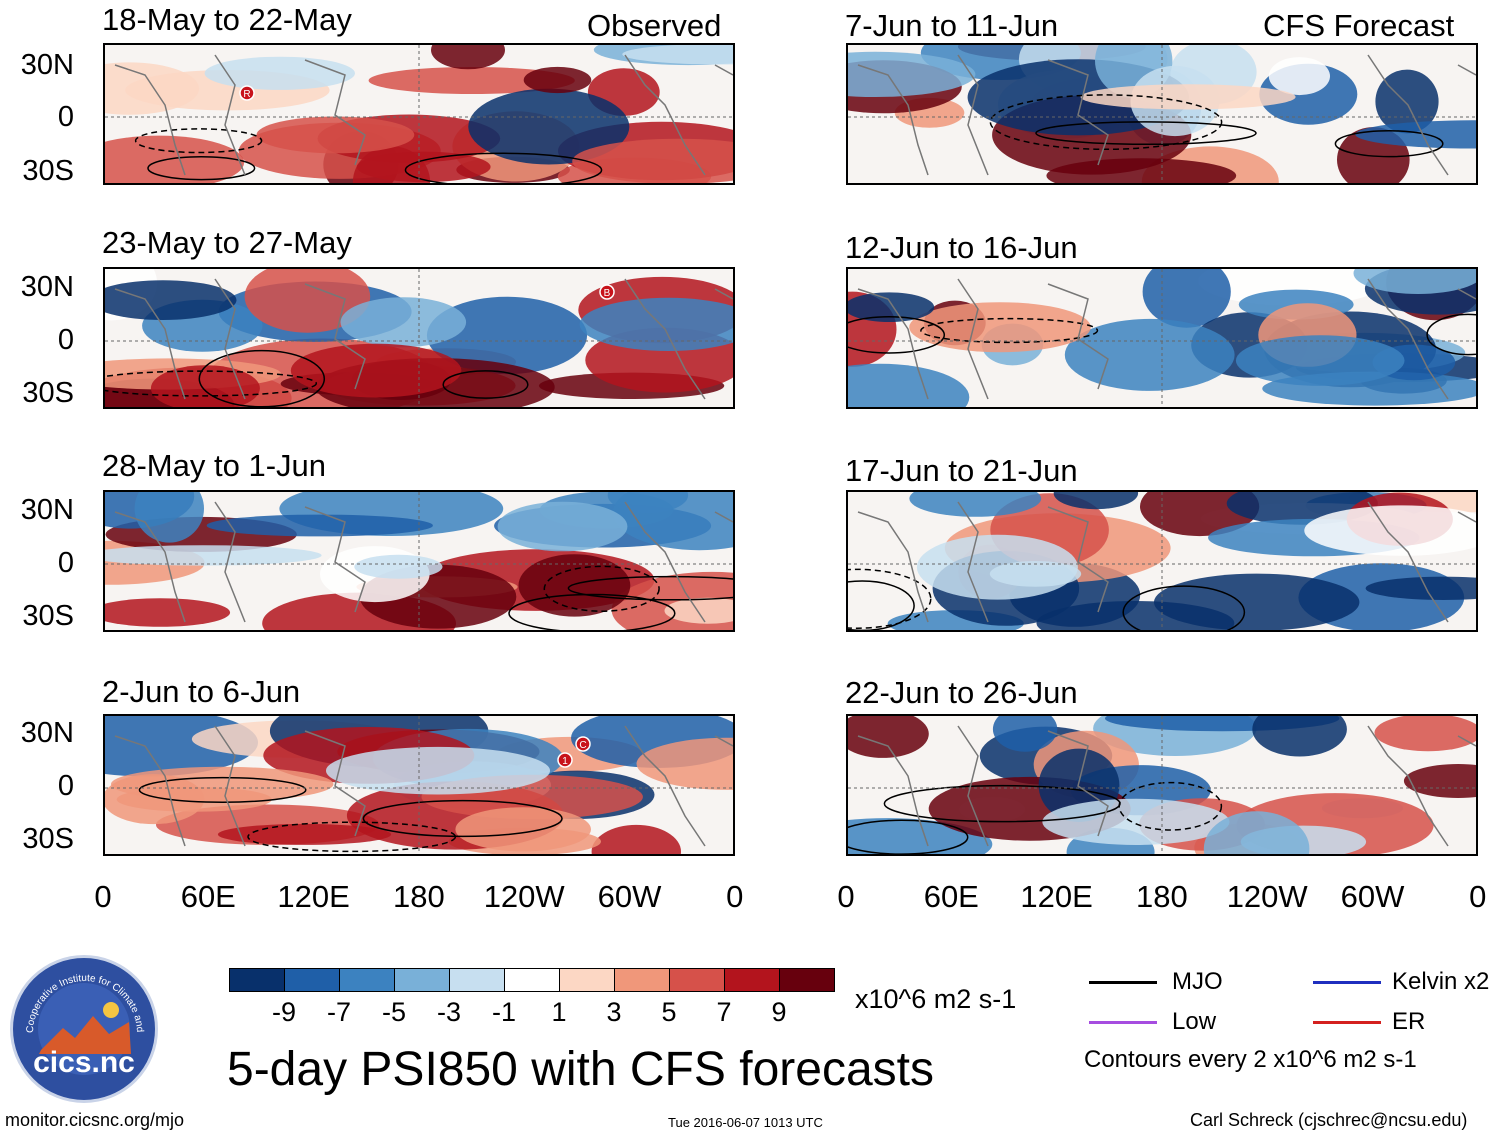 This screenshot has height=1137, width=1510. I want to click on colorbar-level-label: -9, so click(283, 1012).